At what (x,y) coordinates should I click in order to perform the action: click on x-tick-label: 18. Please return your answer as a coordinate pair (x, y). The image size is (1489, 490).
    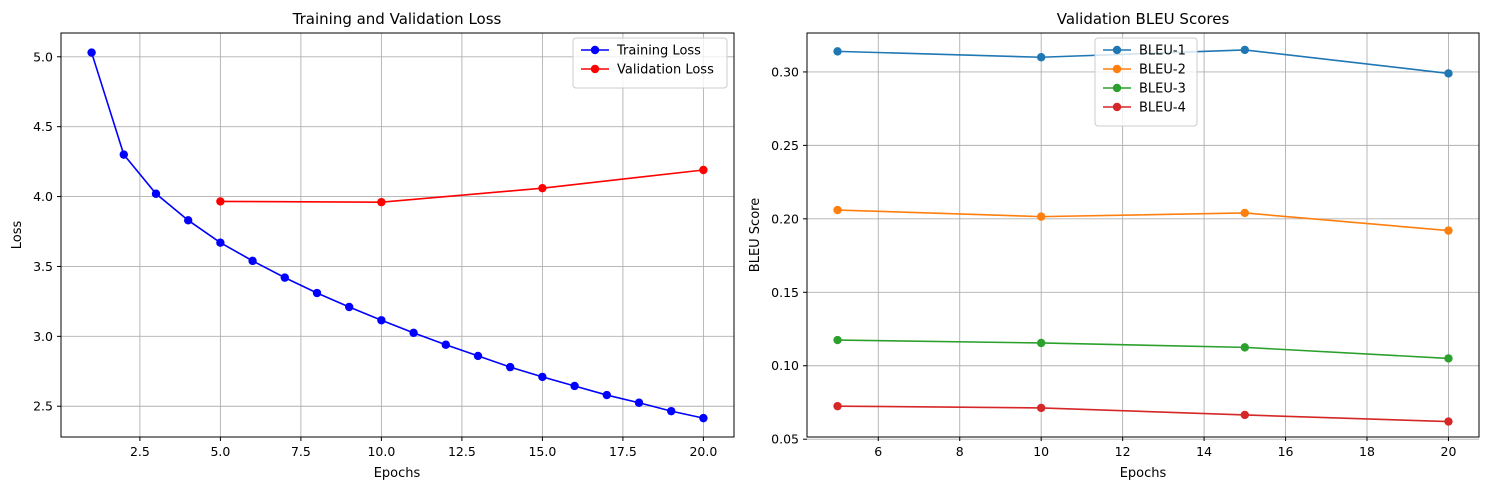
    Looking at the image, I should click on (1367, 451).